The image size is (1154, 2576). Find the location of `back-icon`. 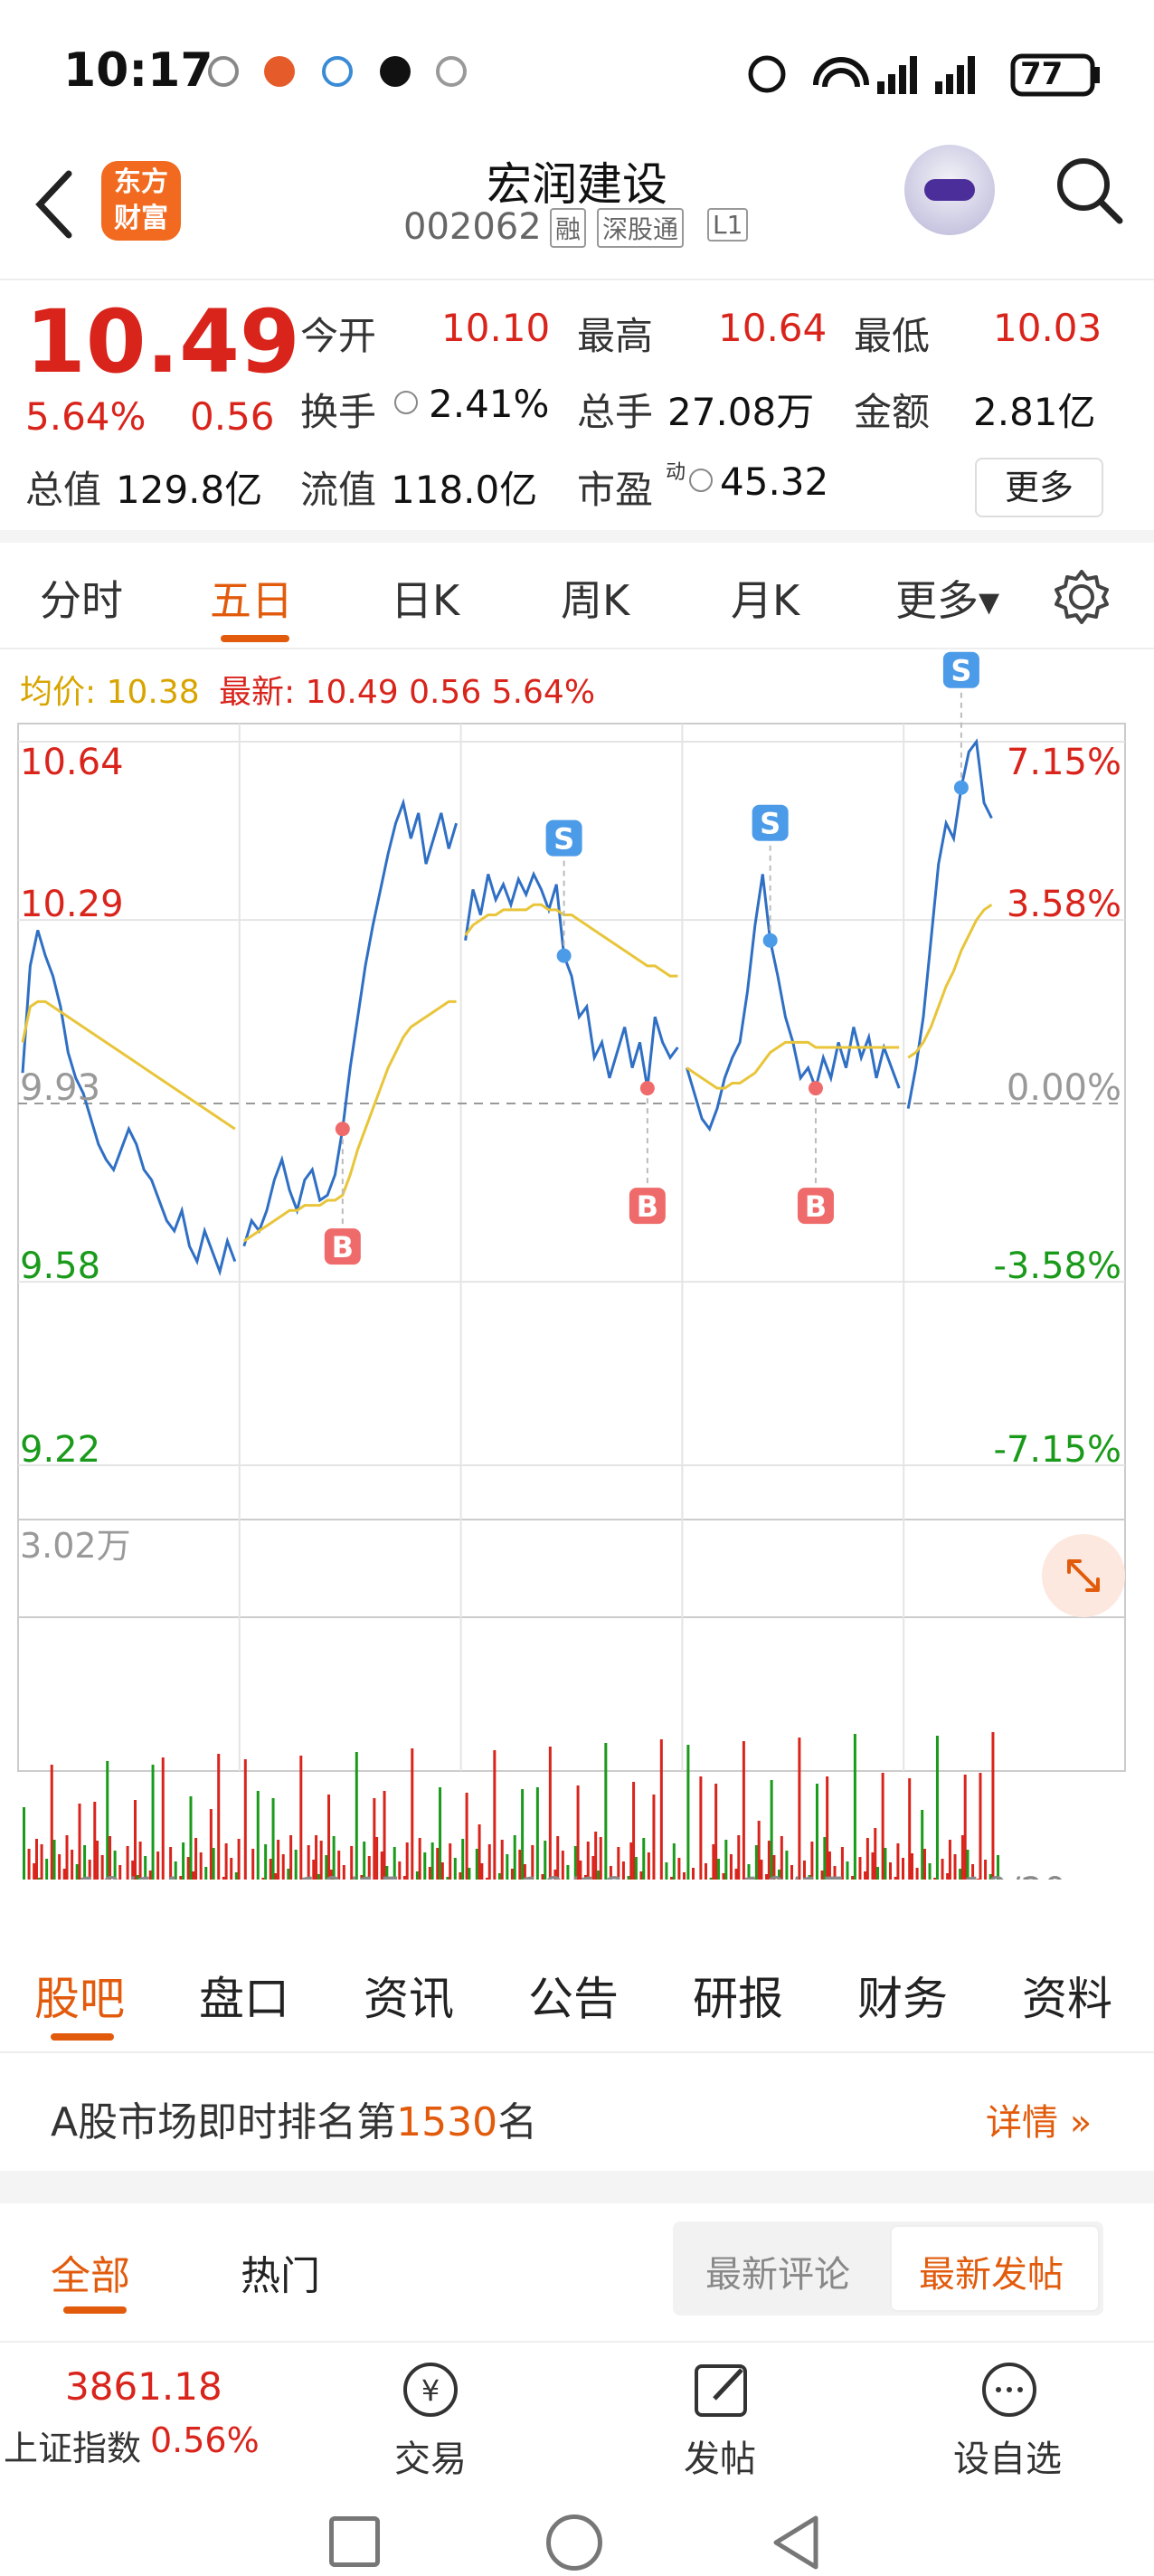

back-icon is located at coordinates (55, 204).